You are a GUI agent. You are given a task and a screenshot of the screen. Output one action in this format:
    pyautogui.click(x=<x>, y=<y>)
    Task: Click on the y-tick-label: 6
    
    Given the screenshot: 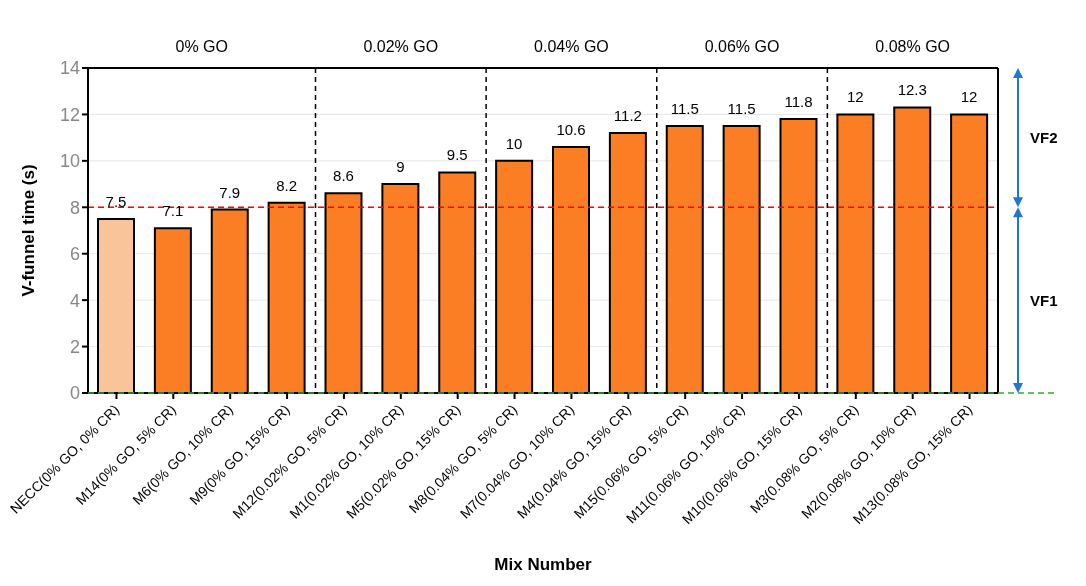 What is the action you would take?
    pyautogui.click(x=74, y=254)
    